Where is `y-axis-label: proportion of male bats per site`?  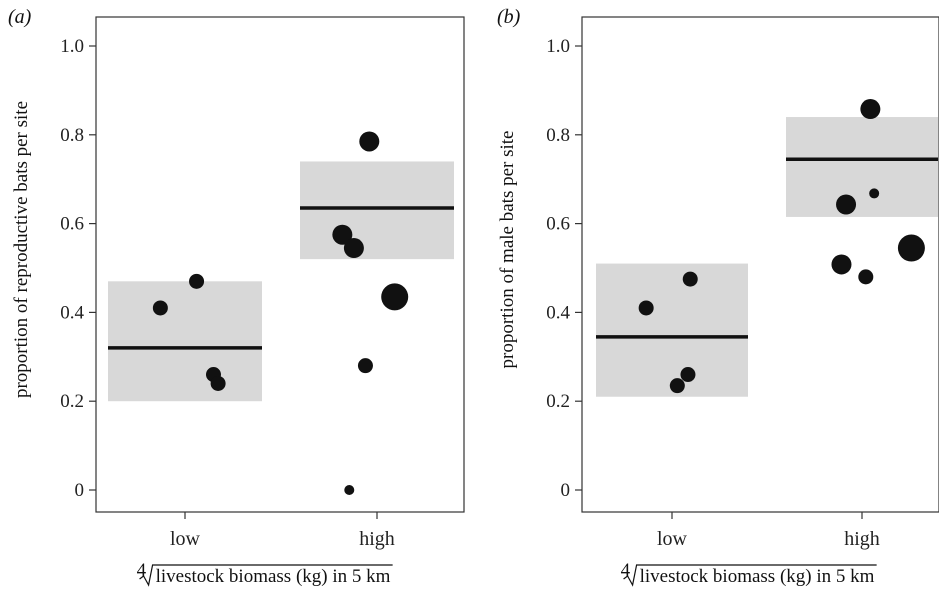
y-axis-label: proportion of male bats per site is located at coordinates (507, 250).